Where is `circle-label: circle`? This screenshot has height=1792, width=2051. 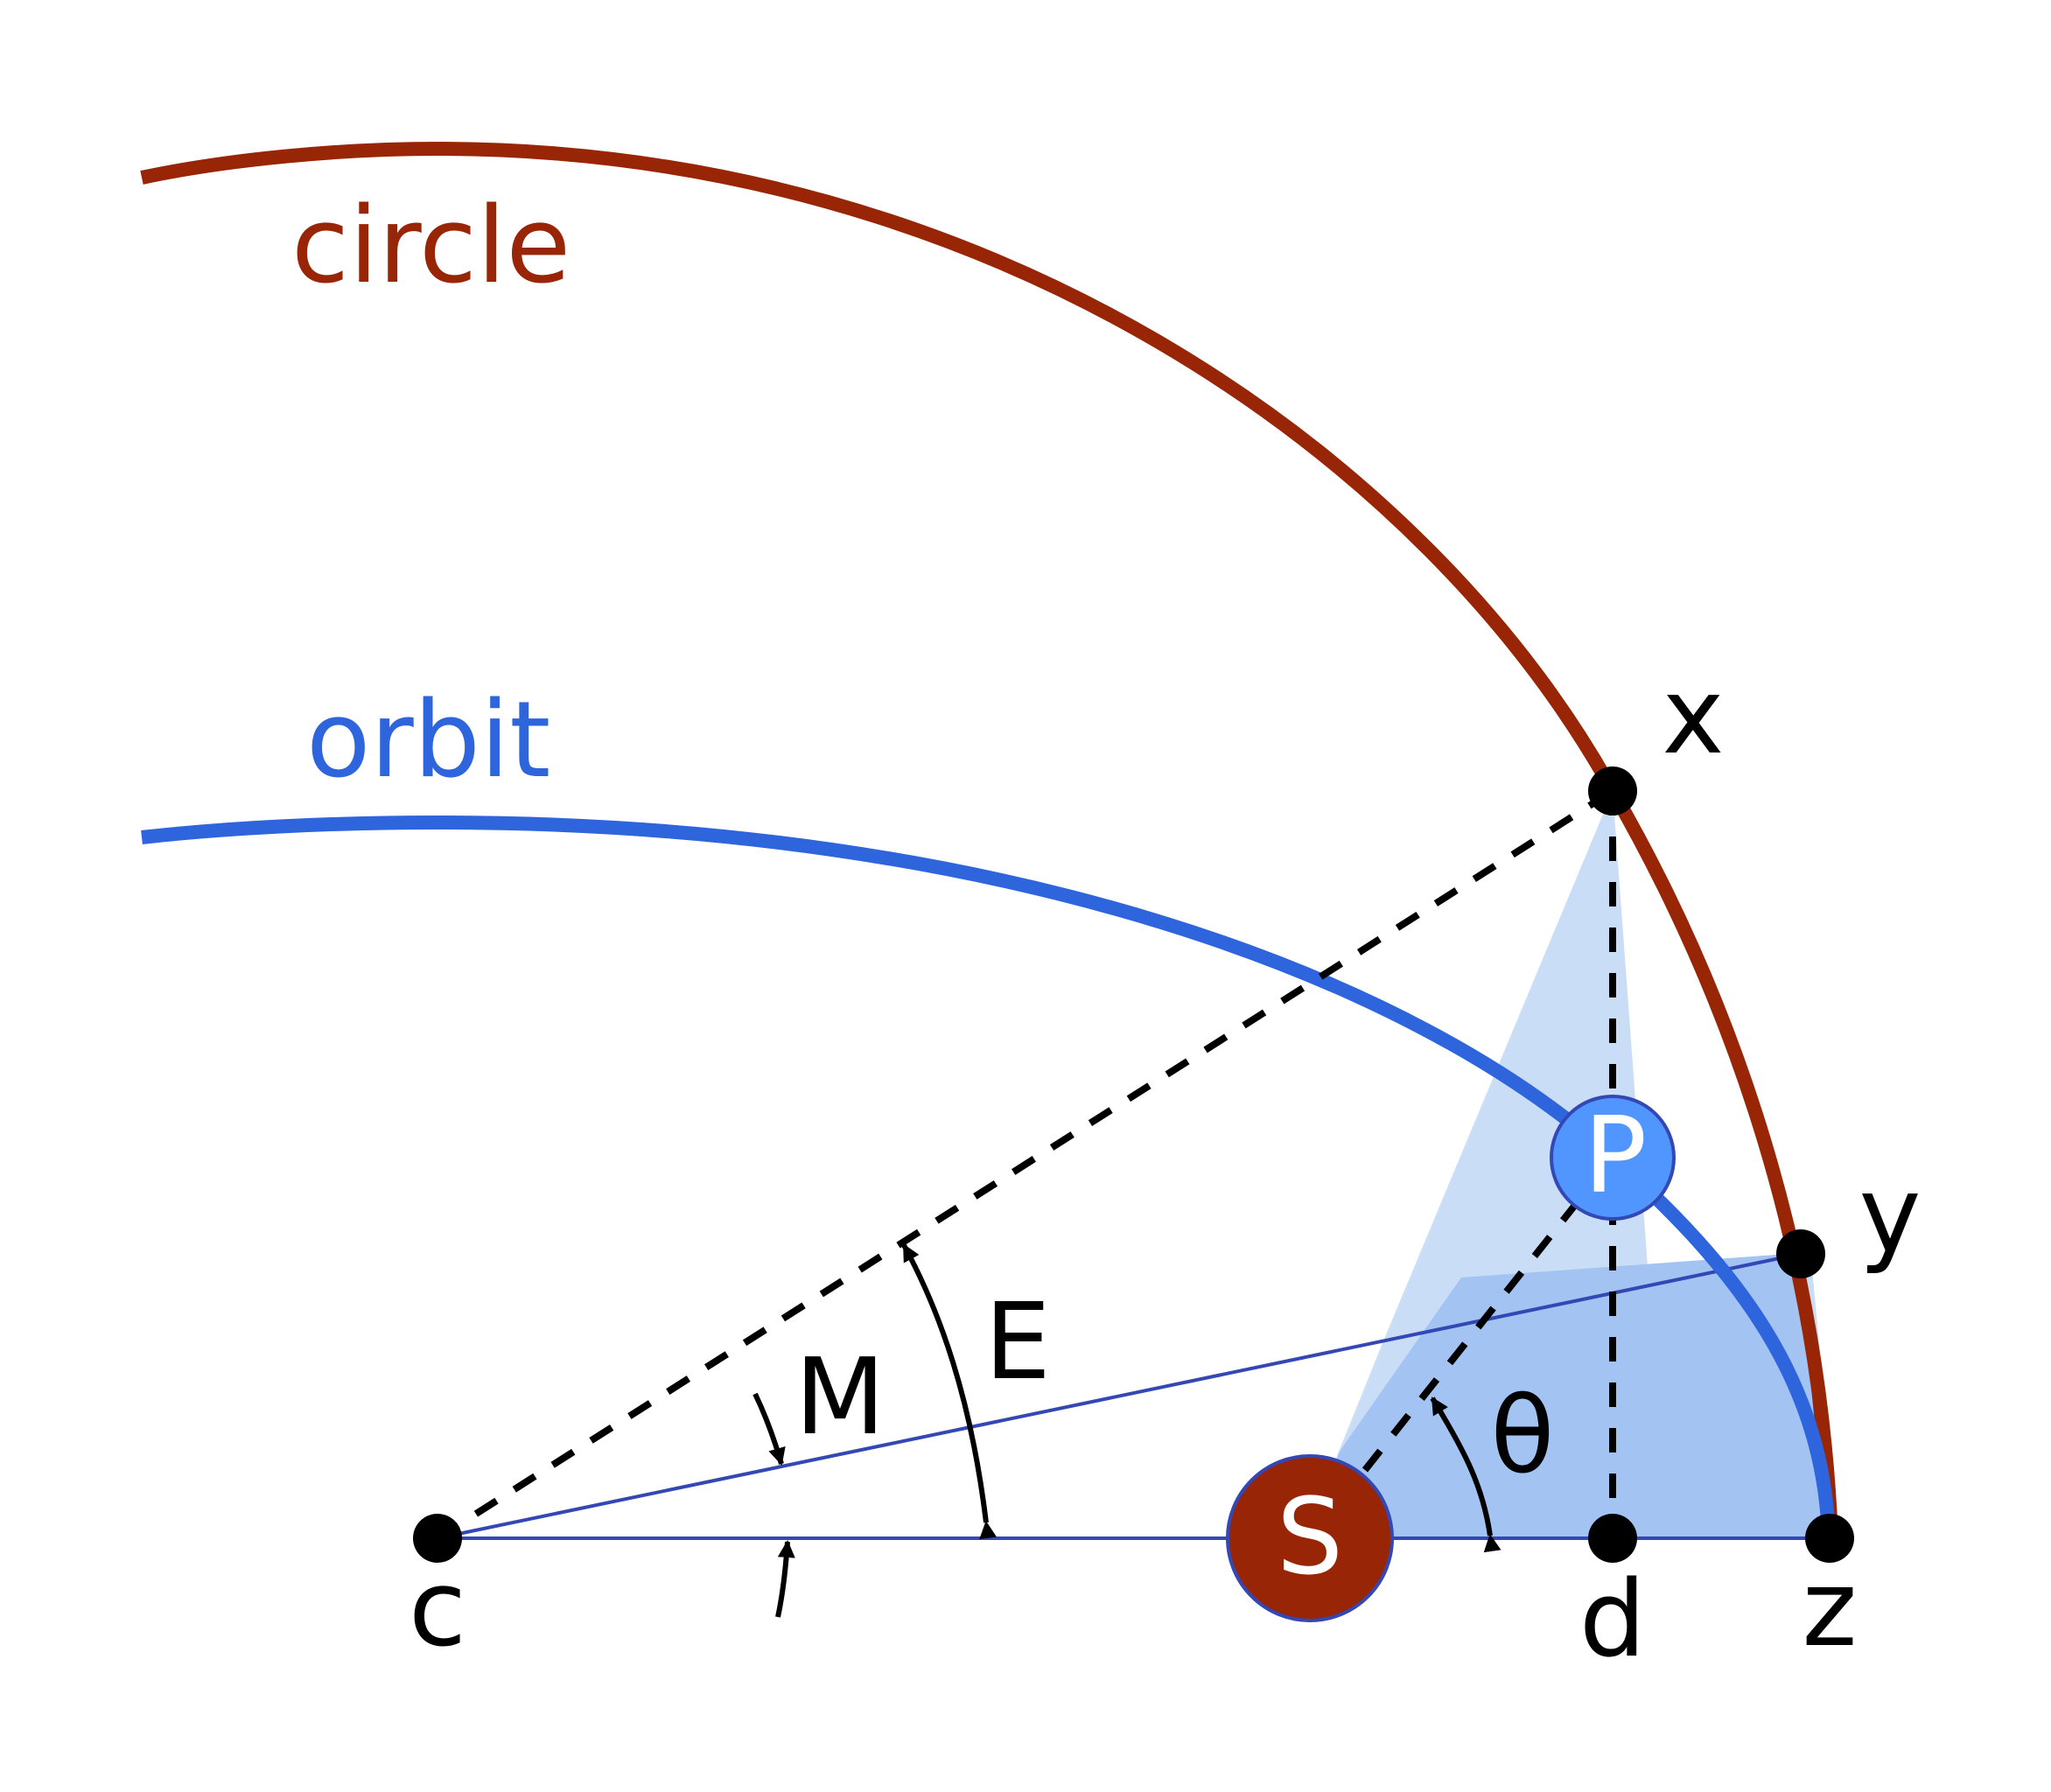
circle-label: circle is located at coordinates (430, 246).